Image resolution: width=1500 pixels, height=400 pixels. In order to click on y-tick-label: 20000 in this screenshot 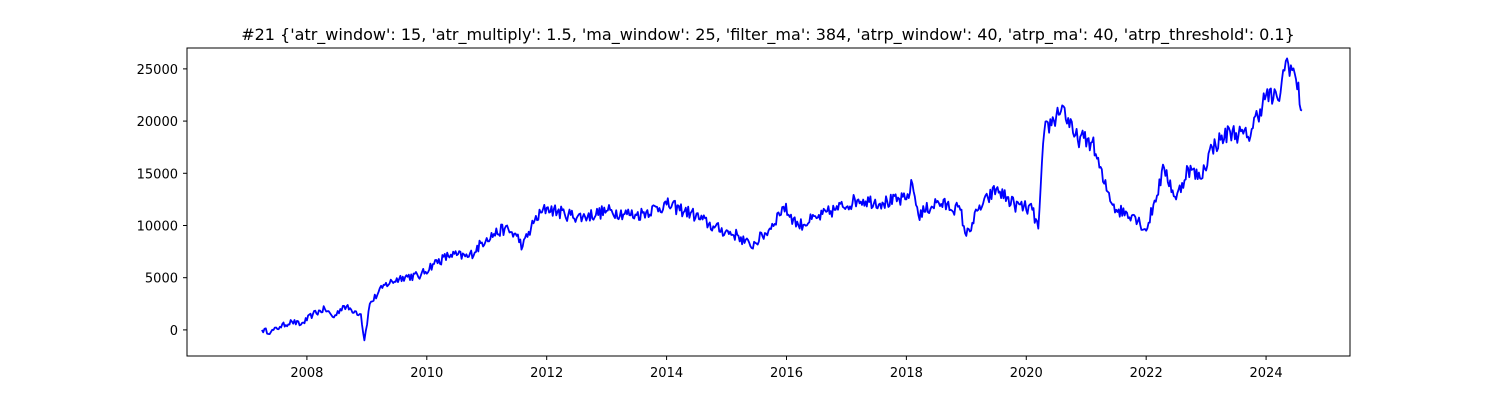, I will do `click(157, 122)`.